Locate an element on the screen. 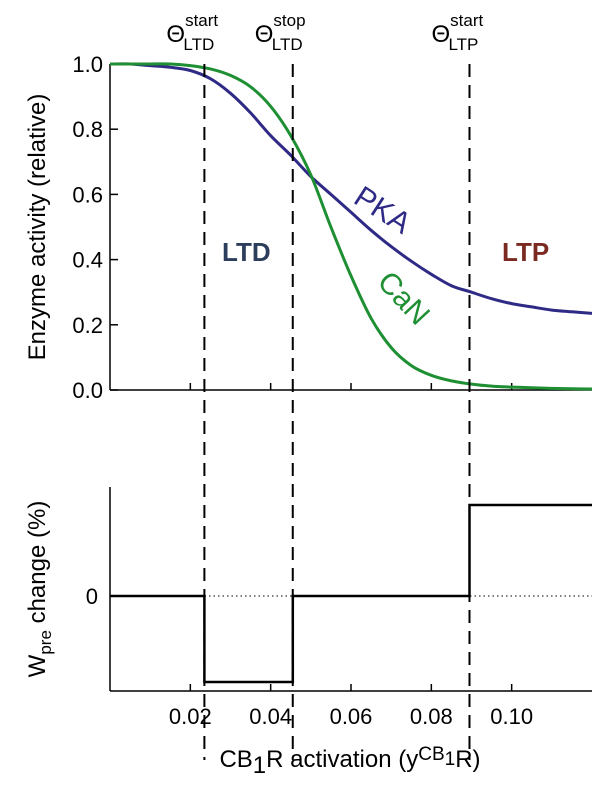  can-curve-label: CaN is located at coordinates (403, 298).